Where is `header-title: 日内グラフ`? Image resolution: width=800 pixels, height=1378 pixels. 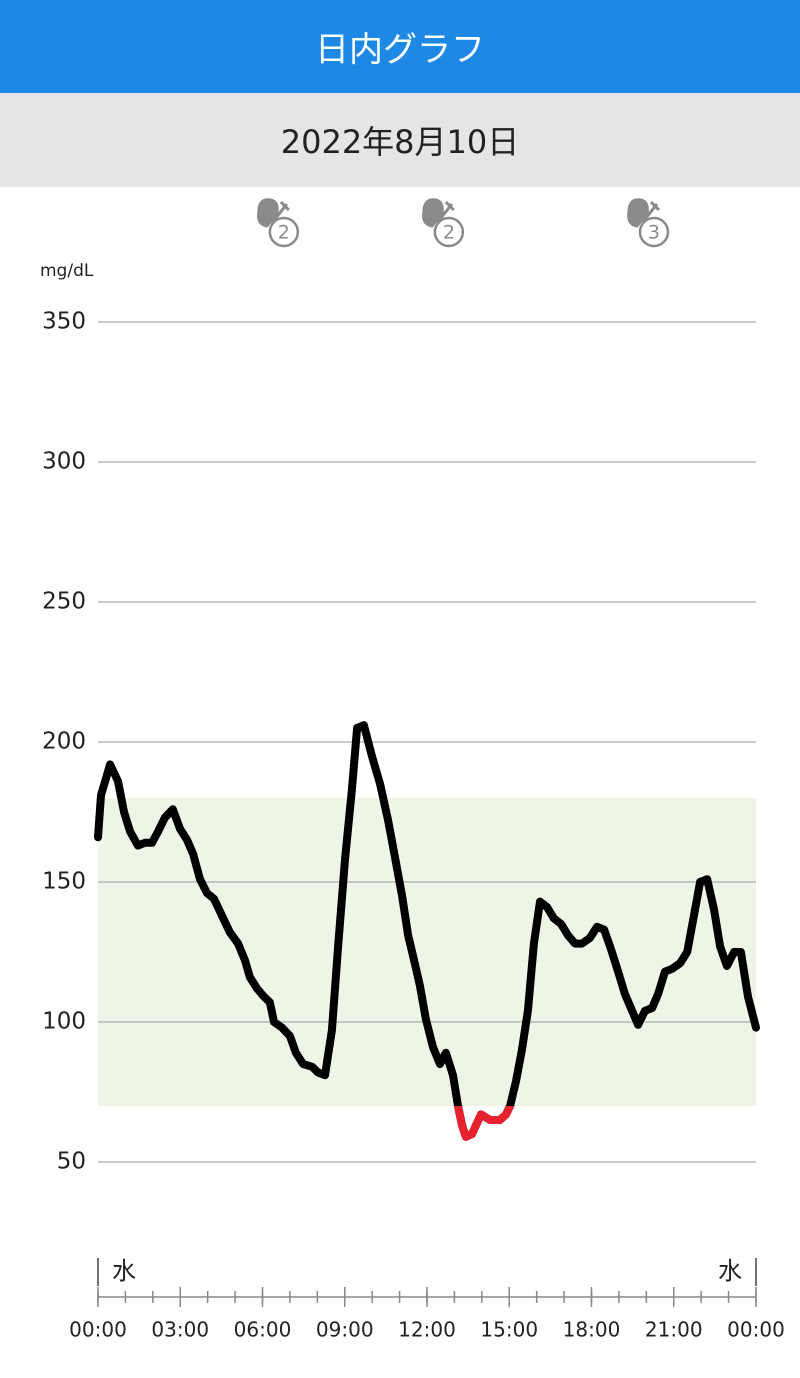
header-title: 日内グラフ is located at coordinates (400, 46).